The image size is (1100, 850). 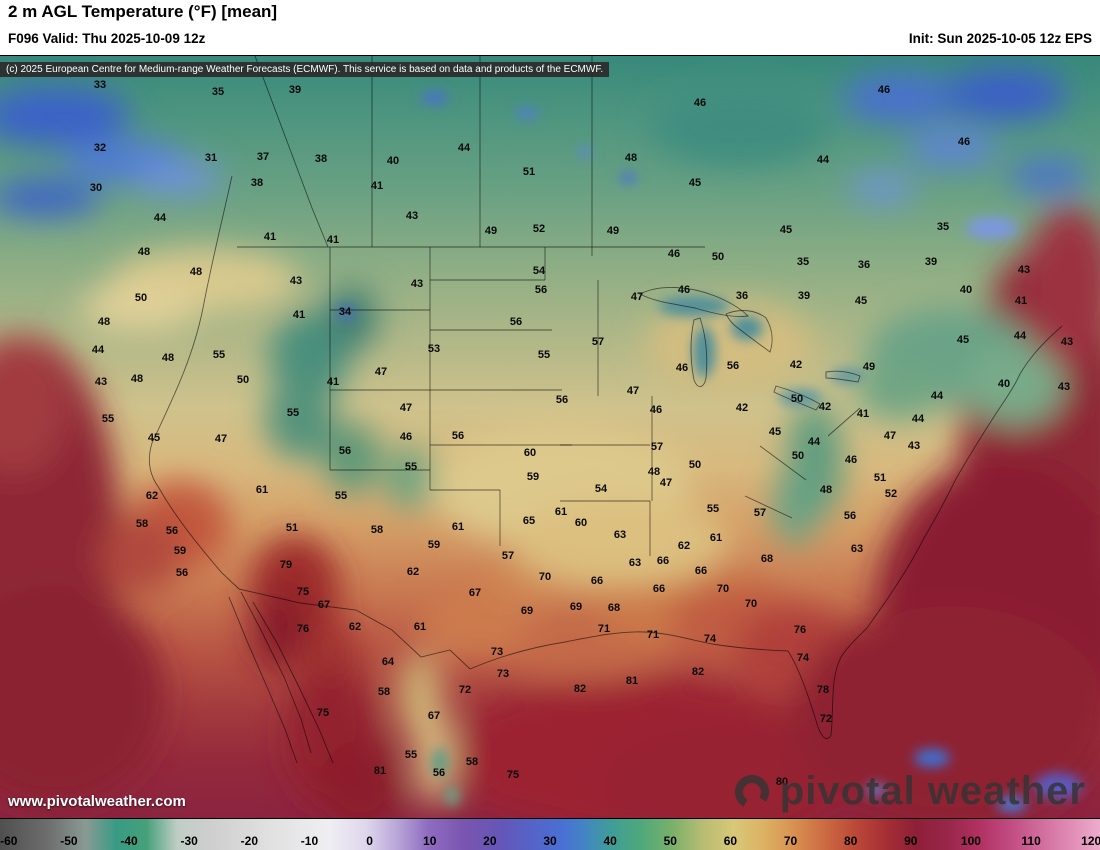 I want to click on page-title: 2 m AGL Temperature (°F) [mean], so click(x=143, y=11).